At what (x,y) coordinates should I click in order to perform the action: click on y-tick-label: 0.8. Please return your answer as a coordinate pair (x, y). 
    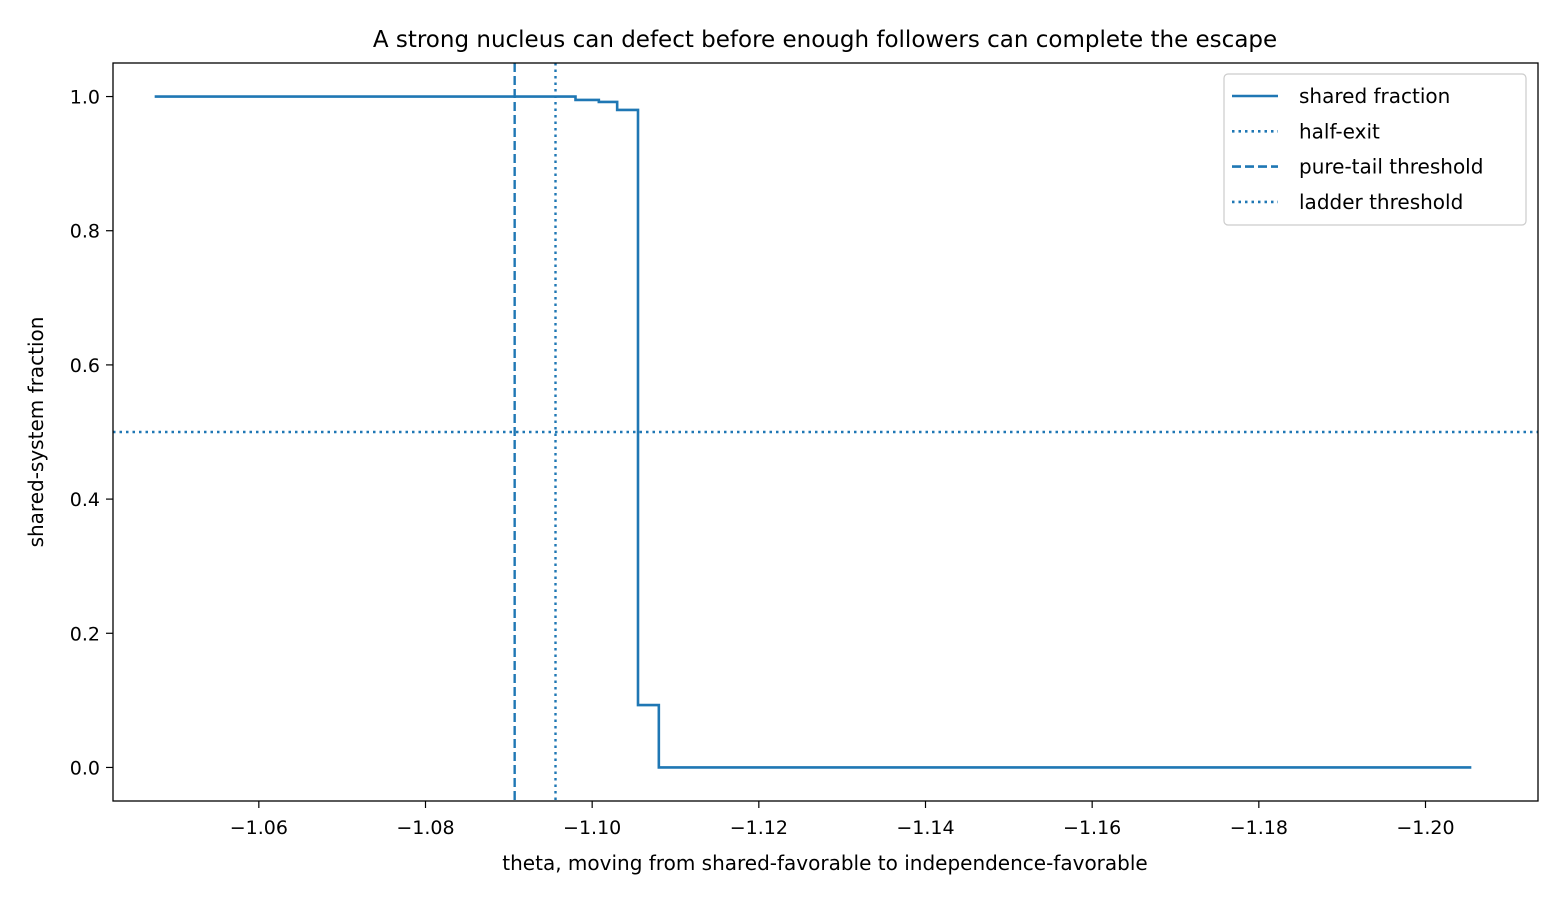
    Looking at the image, I should click on (85, 232).